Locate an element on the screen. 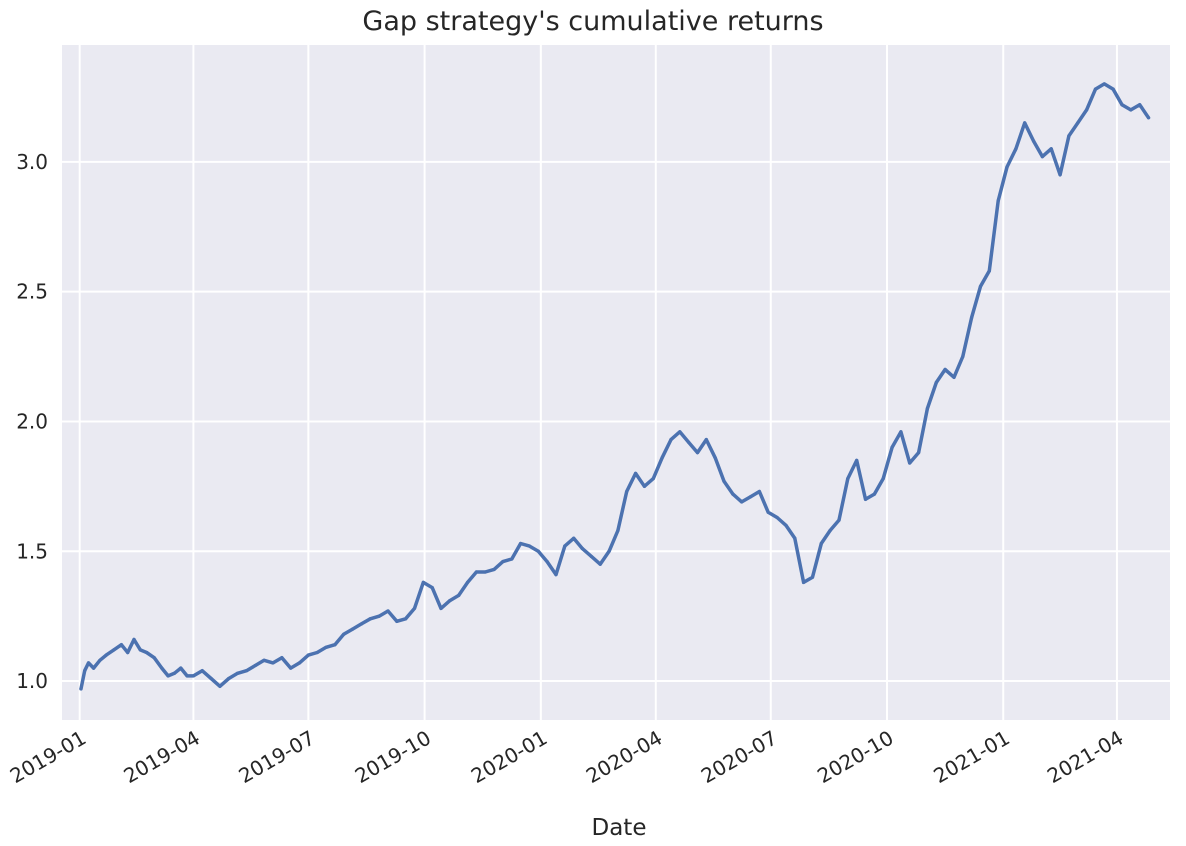  x-tick-label: 2020-07 is located at coordinates (739, 757).